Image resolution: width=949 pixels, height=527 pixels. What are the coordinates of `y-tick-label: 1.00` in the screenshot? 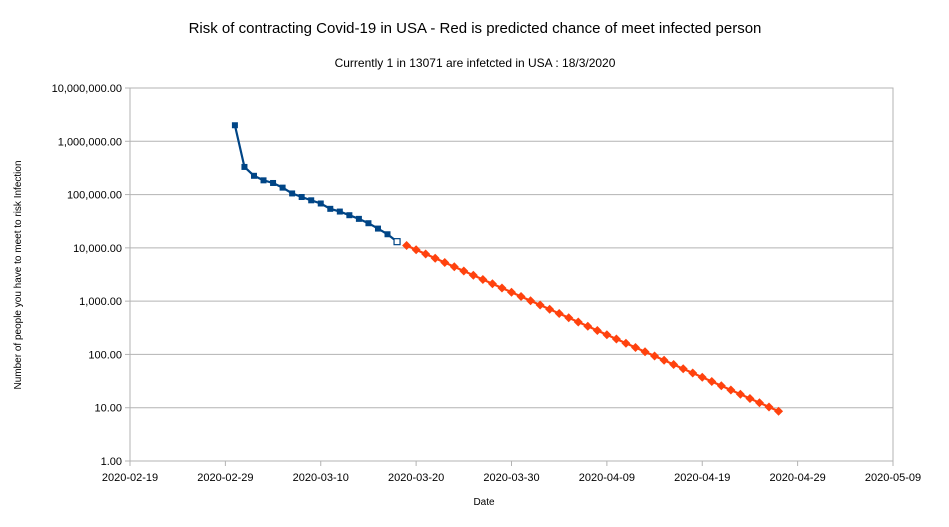 It's located at (111, 462).